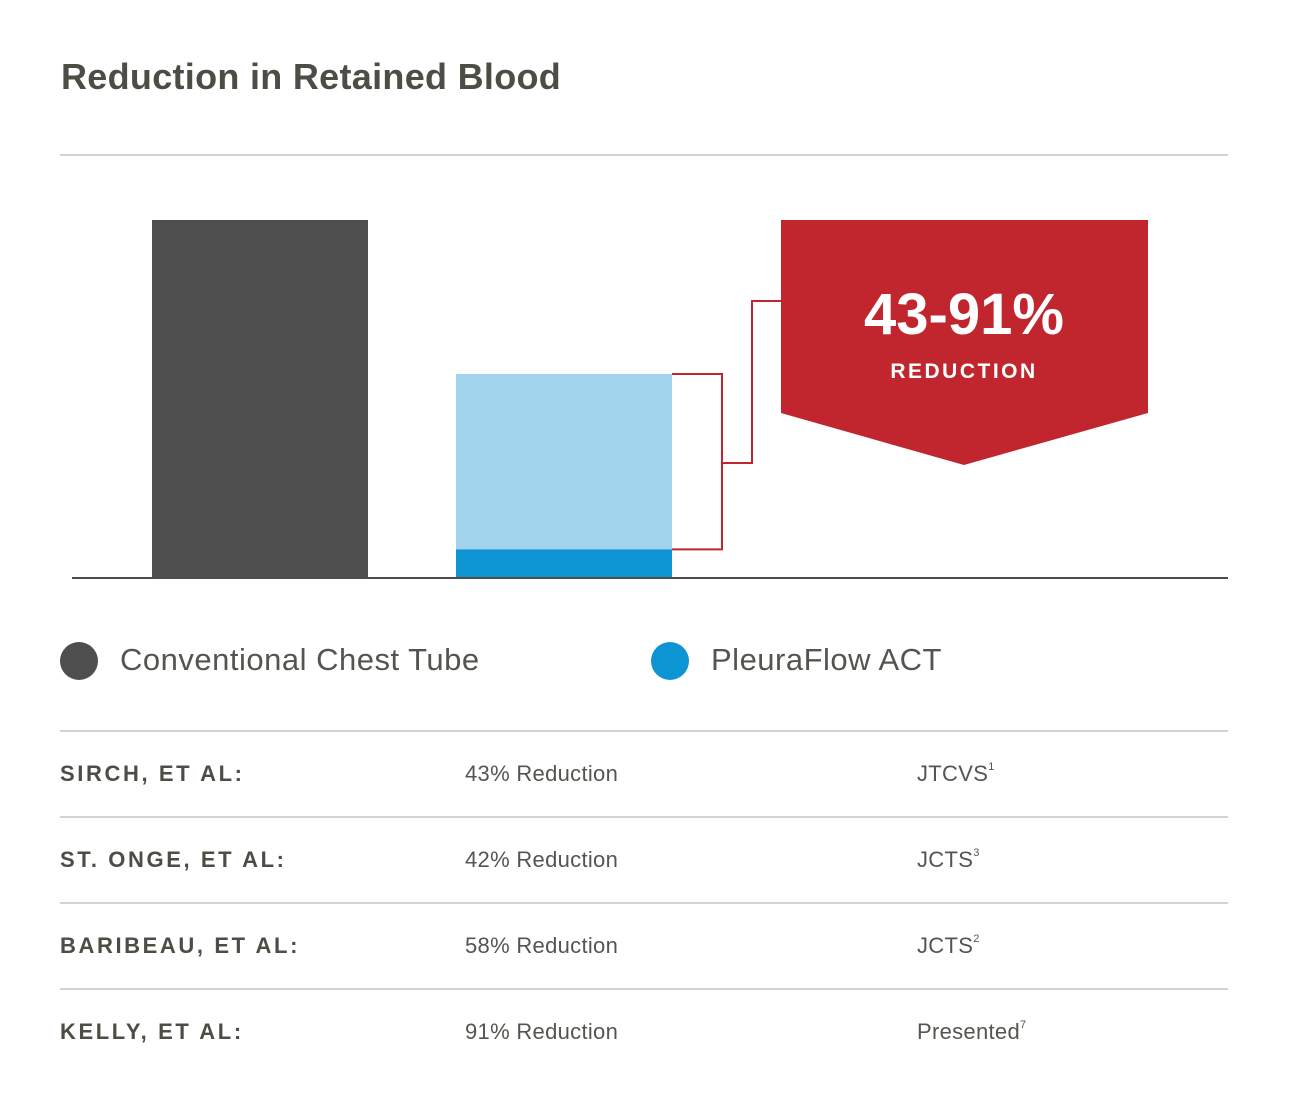 Image resolution: width=1294 pixels, height=1102 pixels. Describe the element at coordinates (644, 945) in the screenshot. I see `table-row: BARIBEAU, ET AL: 58% Reduction JCTS2` at that location.